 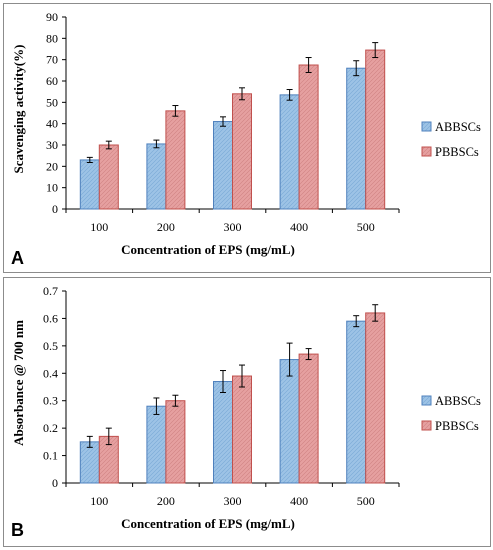 I want to click on y-tick-label: 20, so click(x=52, y=166).